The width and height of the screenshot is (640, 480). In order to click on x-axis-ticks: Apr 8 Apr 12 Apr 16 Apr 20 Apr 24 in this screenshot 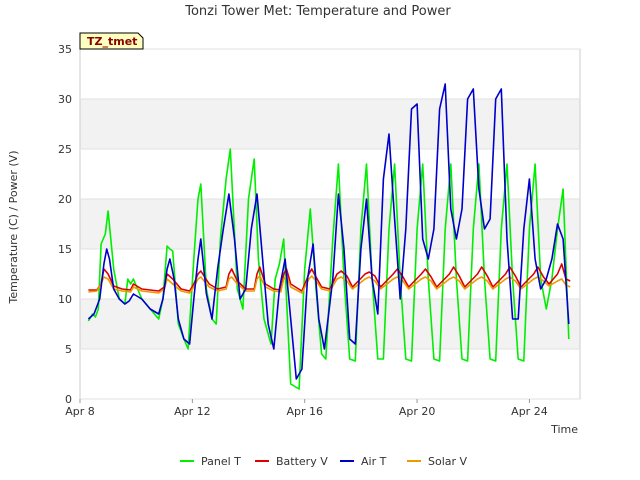, I will do `click(306, 408)`.